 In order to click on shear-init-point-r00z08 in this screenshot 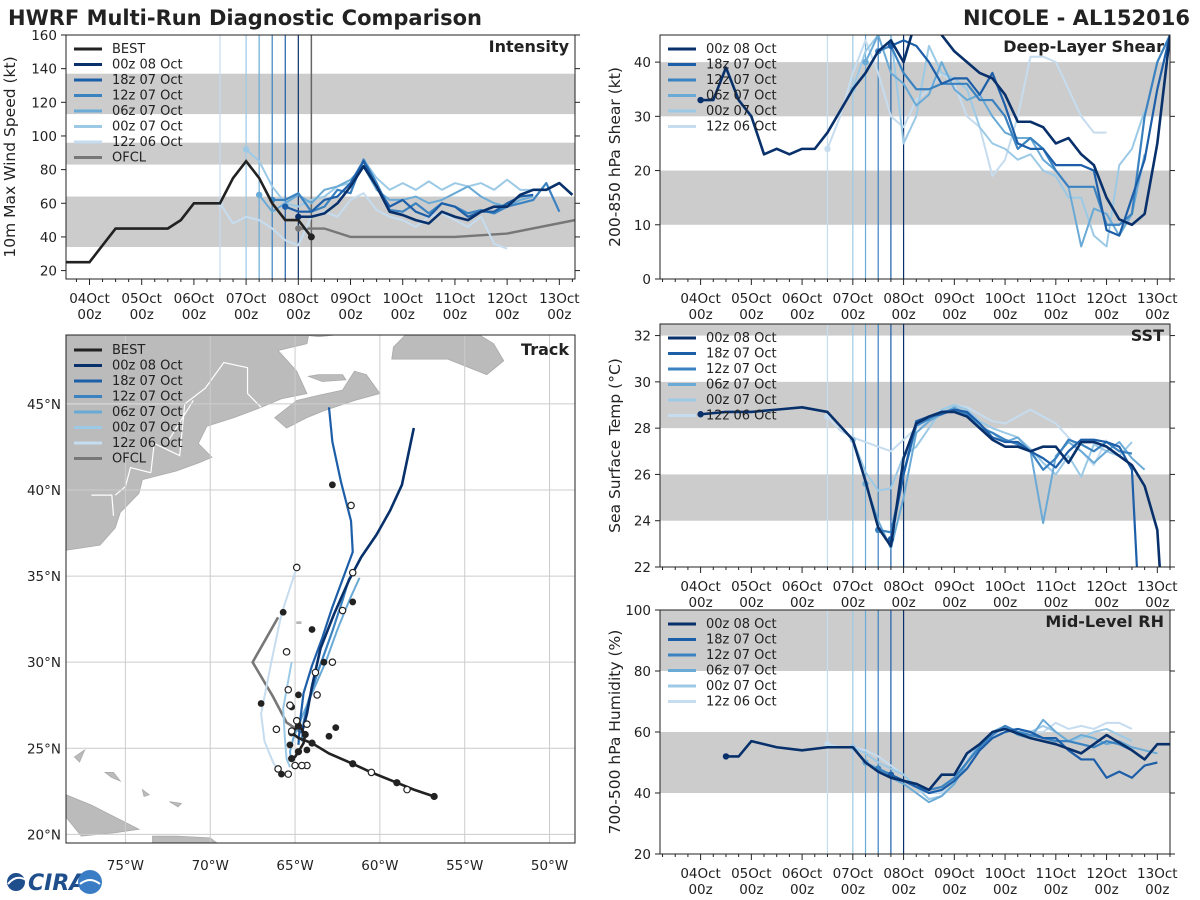, I will do `click(700, 100)`.